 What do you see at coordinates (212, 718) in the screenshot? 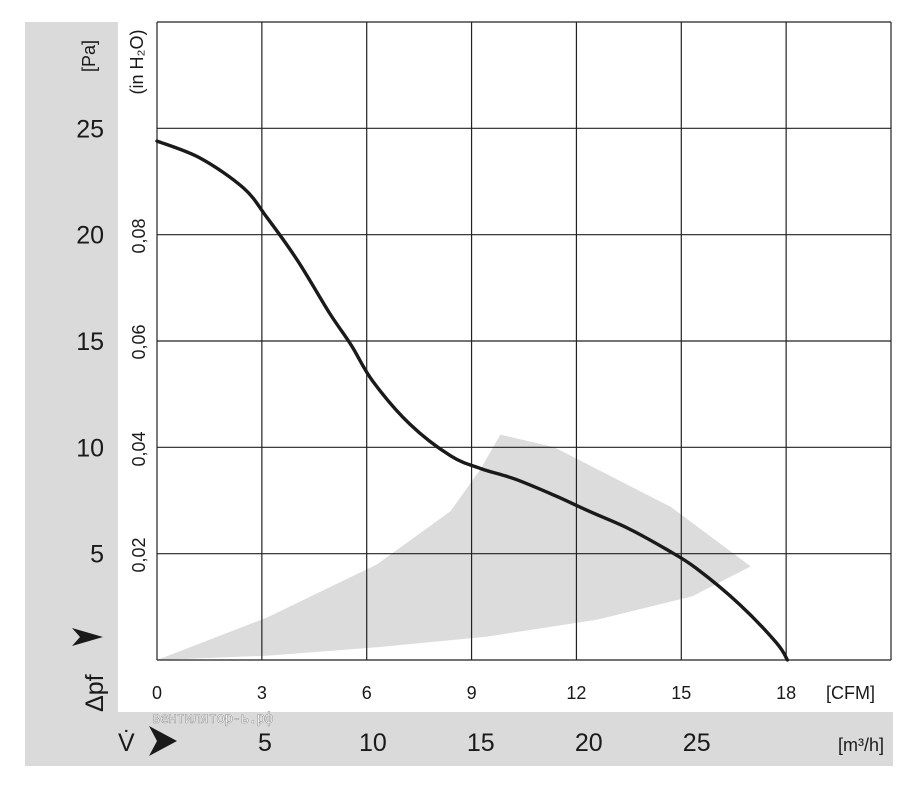
I see `watermark: вентилятор-ь.рф` at bounding box center [212, 718].